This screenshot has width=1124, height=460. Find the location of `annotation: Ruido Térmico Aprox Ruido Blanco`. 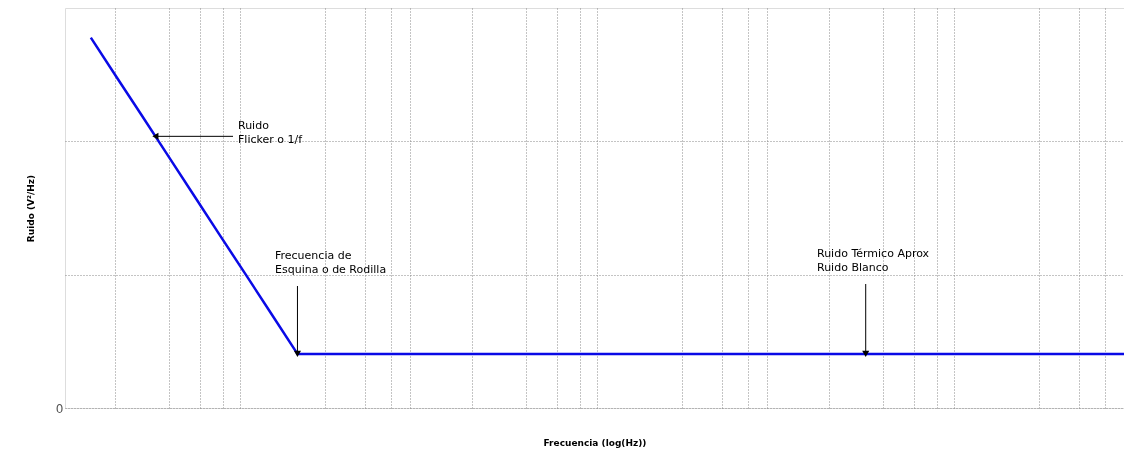

annotation: Ruido Térmico Aprox Ruido Blanco is located at coordinates (873, 260).